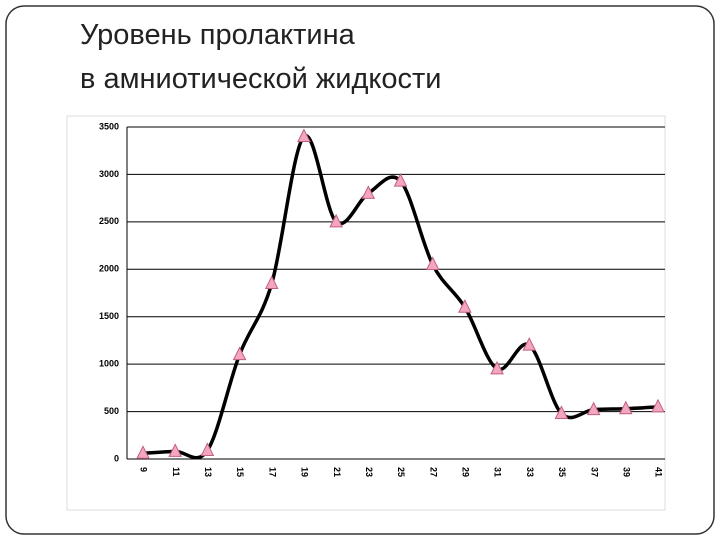 This screenshot has width=720, height=540. Describe the element at coordinates (176, 472) in the screenshot. I see `x-tick-label: 11` at that location.